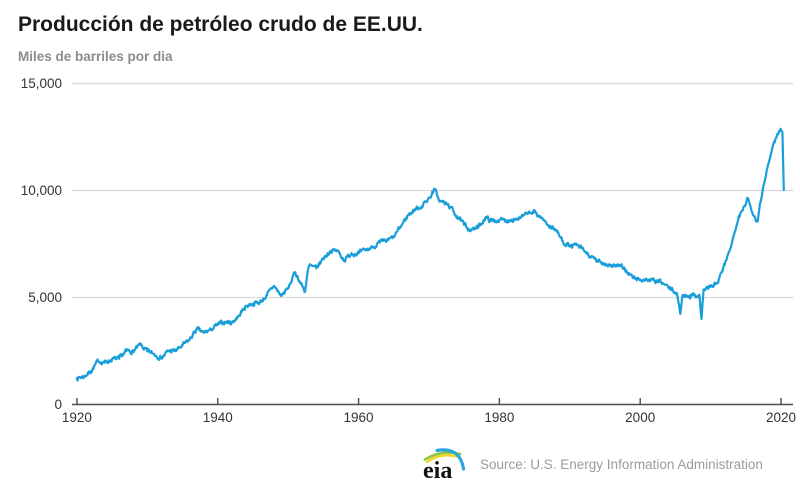 The height and width of the screenshot is (500, 800). I want to click on eia-logo-icon: eia, so click(444, 465).